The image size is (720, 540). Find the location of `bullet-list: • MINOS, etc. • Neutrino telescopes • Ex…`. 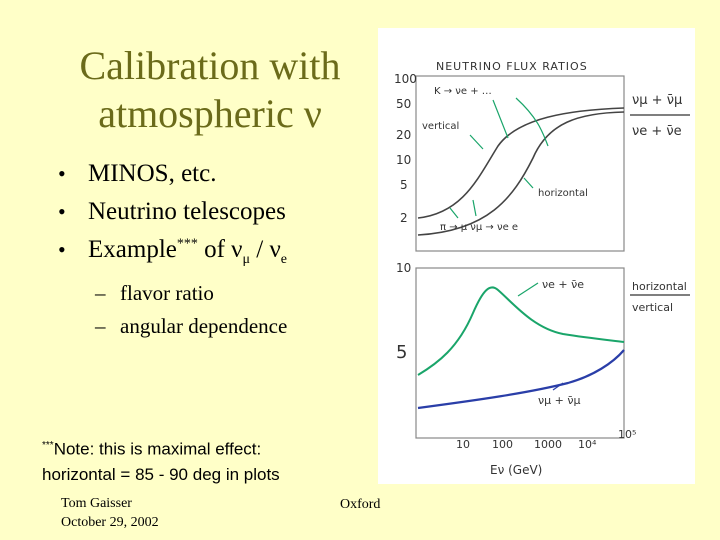

bullet-list: • MINOS, etc. • Neutrino telescopes • Ex… is located at coordinates (172, 217).